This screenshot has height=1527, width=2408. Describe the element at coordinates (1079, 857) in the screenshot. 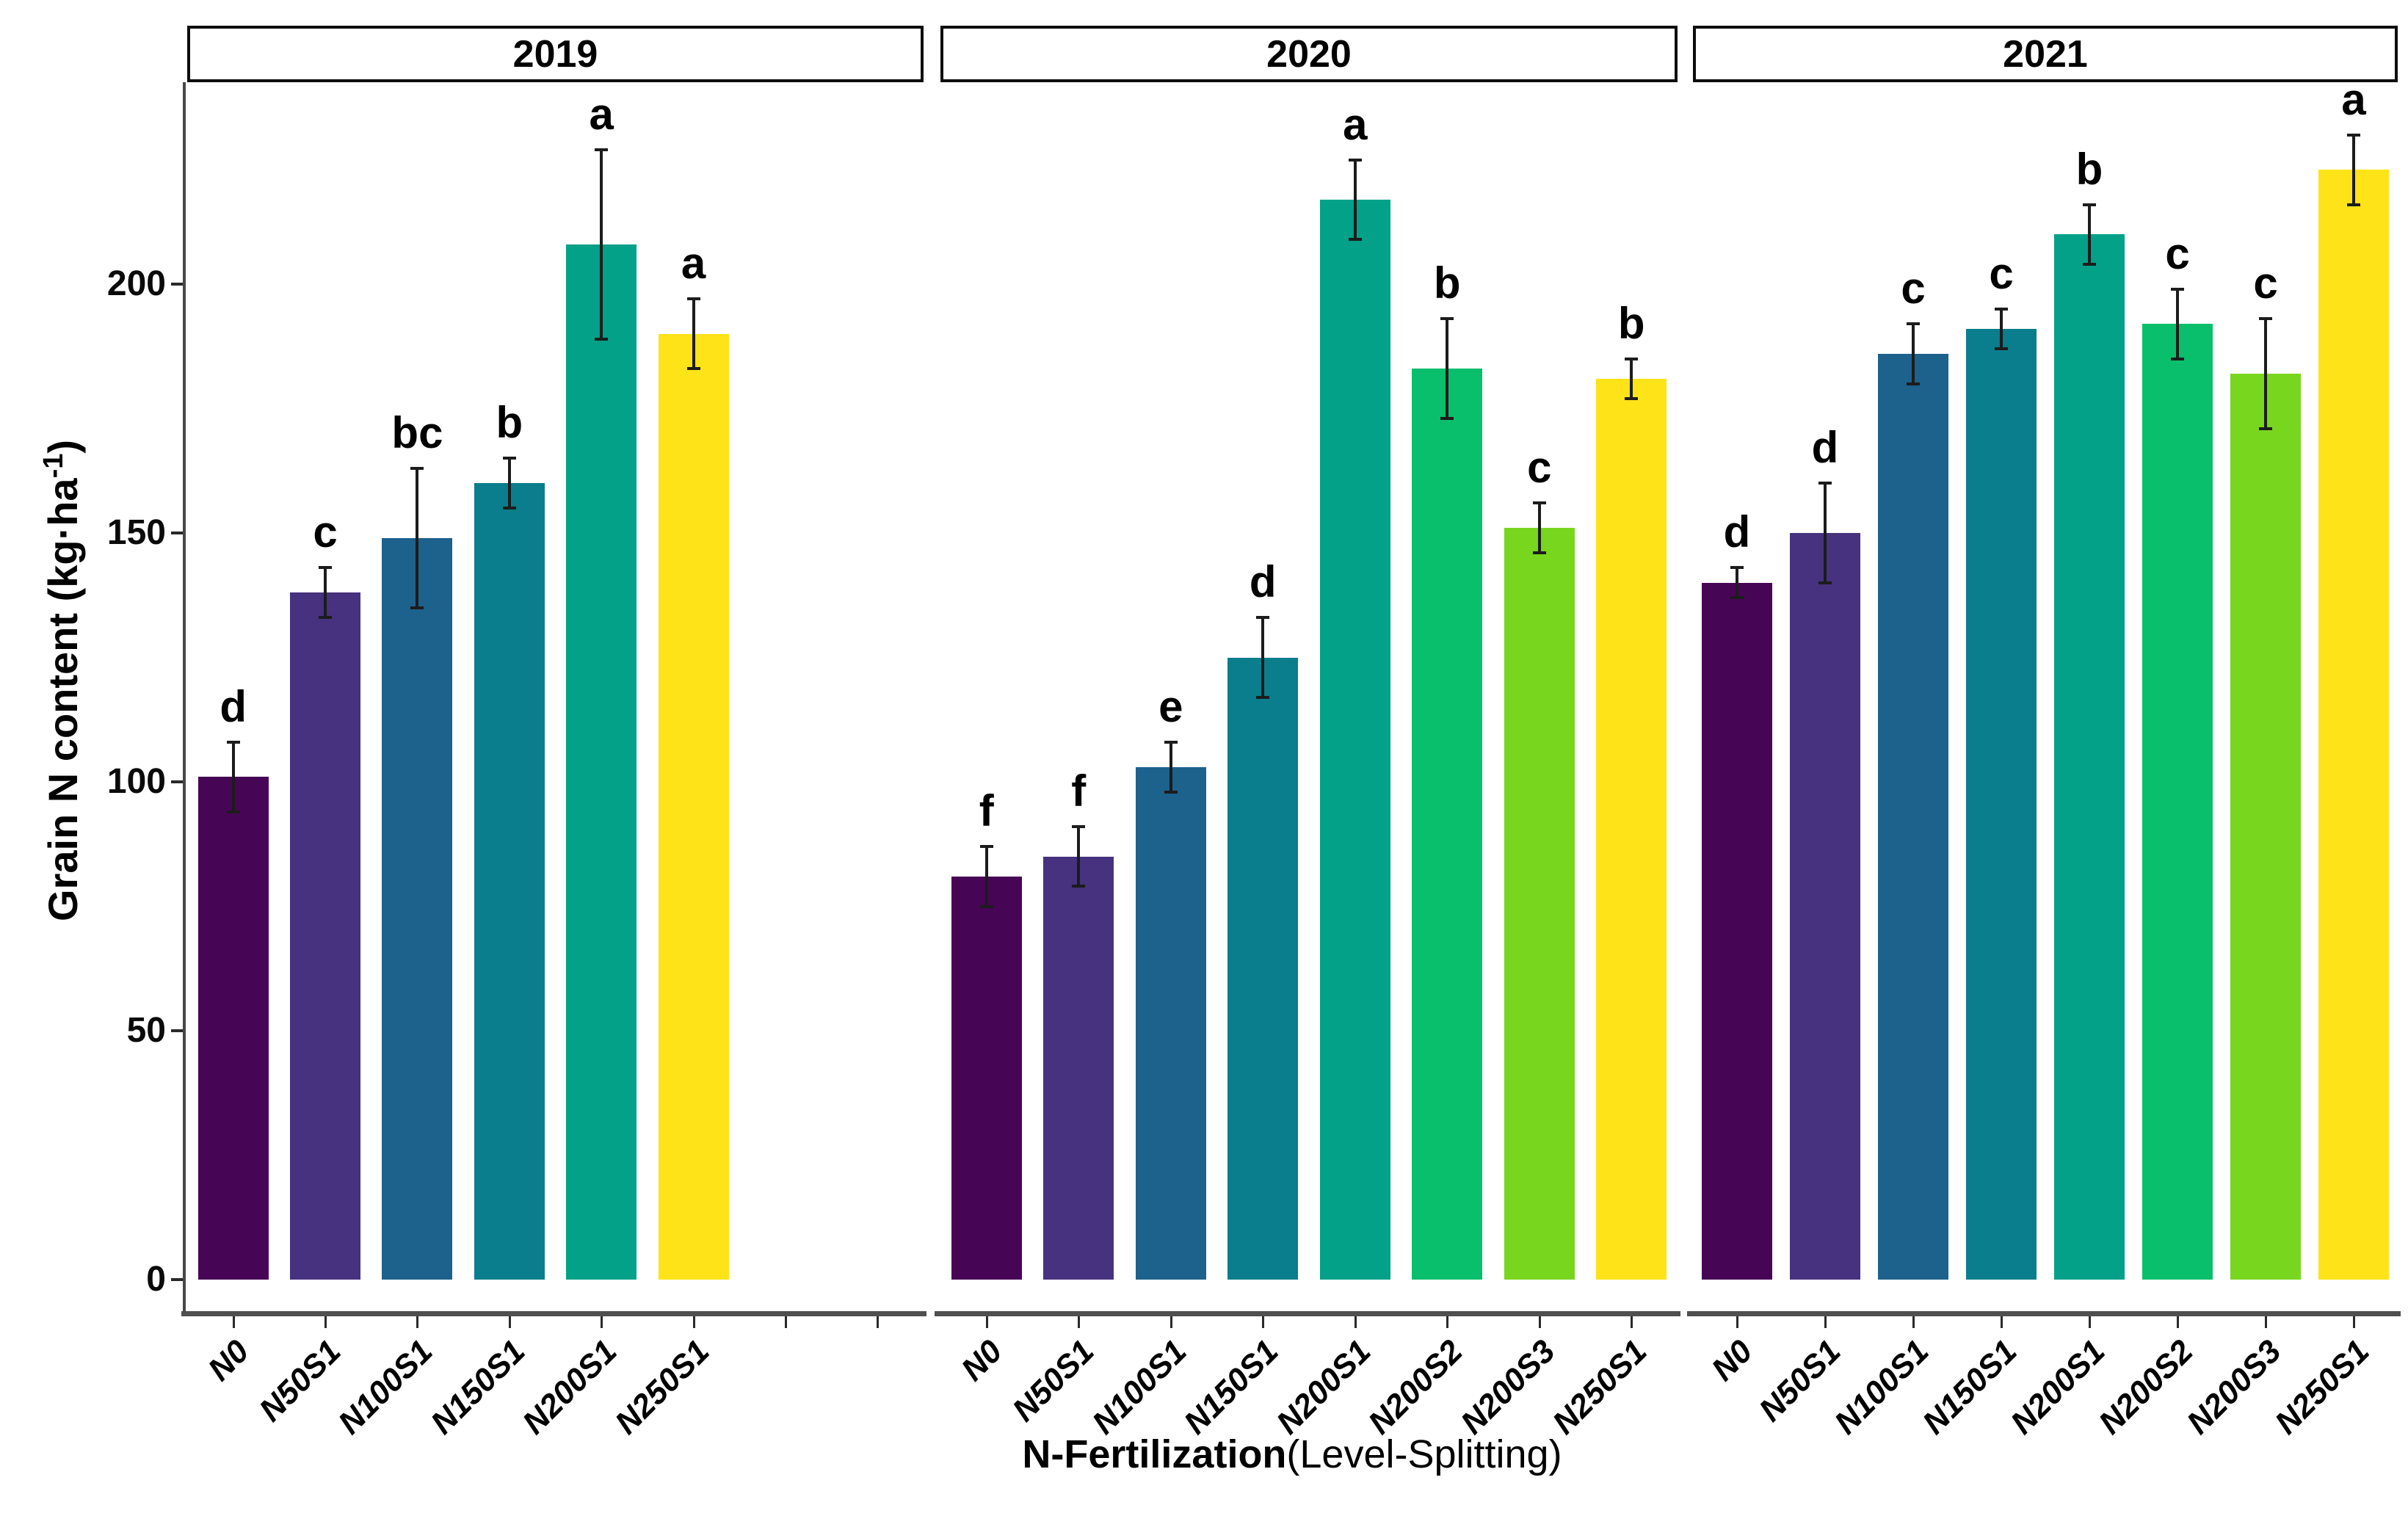

I see `error-bar-2020-N50S1` at that location.